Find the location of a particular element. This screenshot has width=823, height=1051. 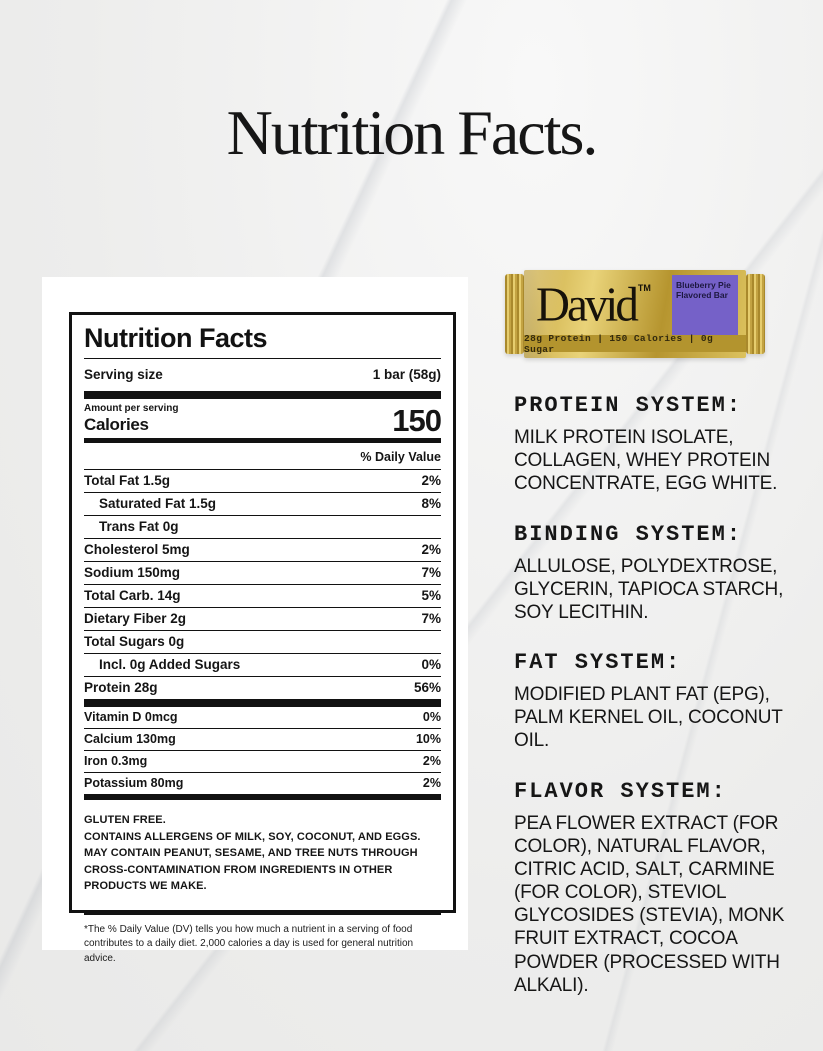

nutrient-row: Trans Fat 0g is located at coordinates (262, 526).